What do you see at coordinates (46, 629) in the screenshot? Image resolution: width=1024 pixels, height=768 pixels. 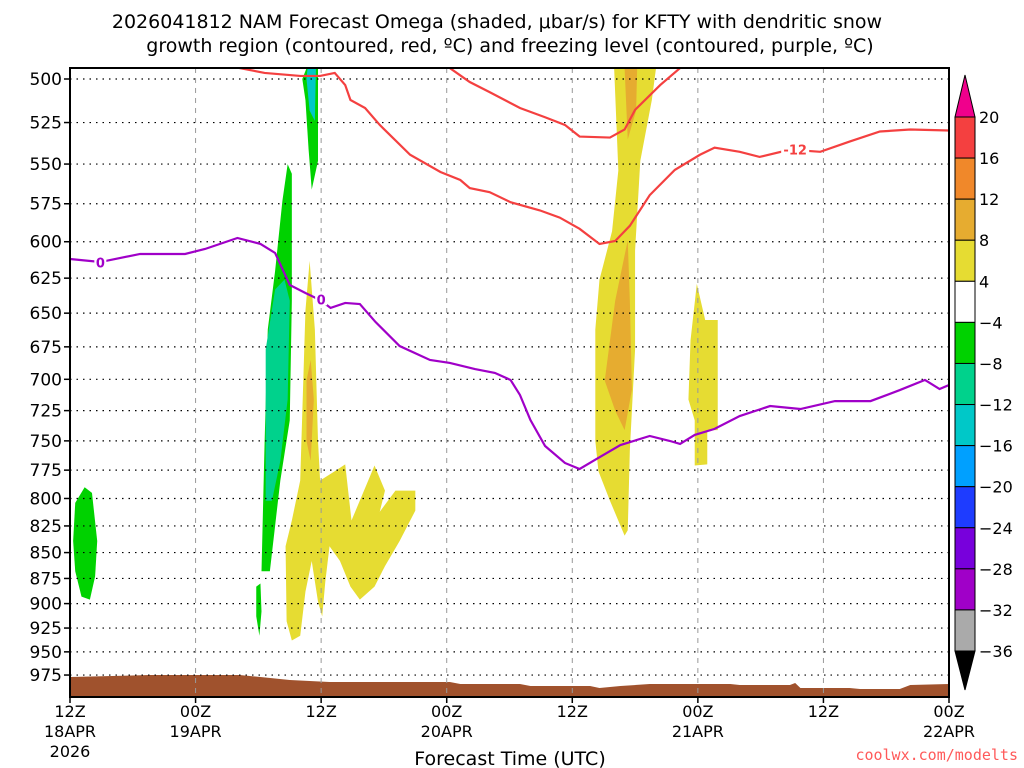 I see `y-tick-label: 925` at bounding box center [46, 629].